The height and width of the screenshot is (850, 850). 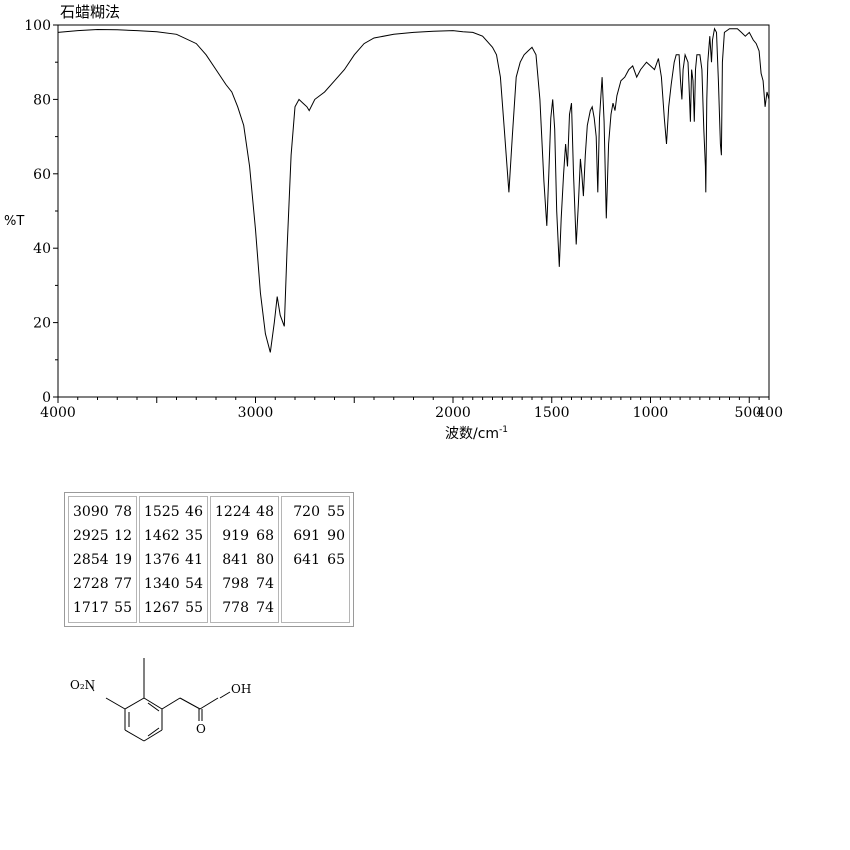 What do you see at coordinates (306, 536) in the screenshot?
I see `peak-wavenumber: 691` at bounding box center [306, 536].